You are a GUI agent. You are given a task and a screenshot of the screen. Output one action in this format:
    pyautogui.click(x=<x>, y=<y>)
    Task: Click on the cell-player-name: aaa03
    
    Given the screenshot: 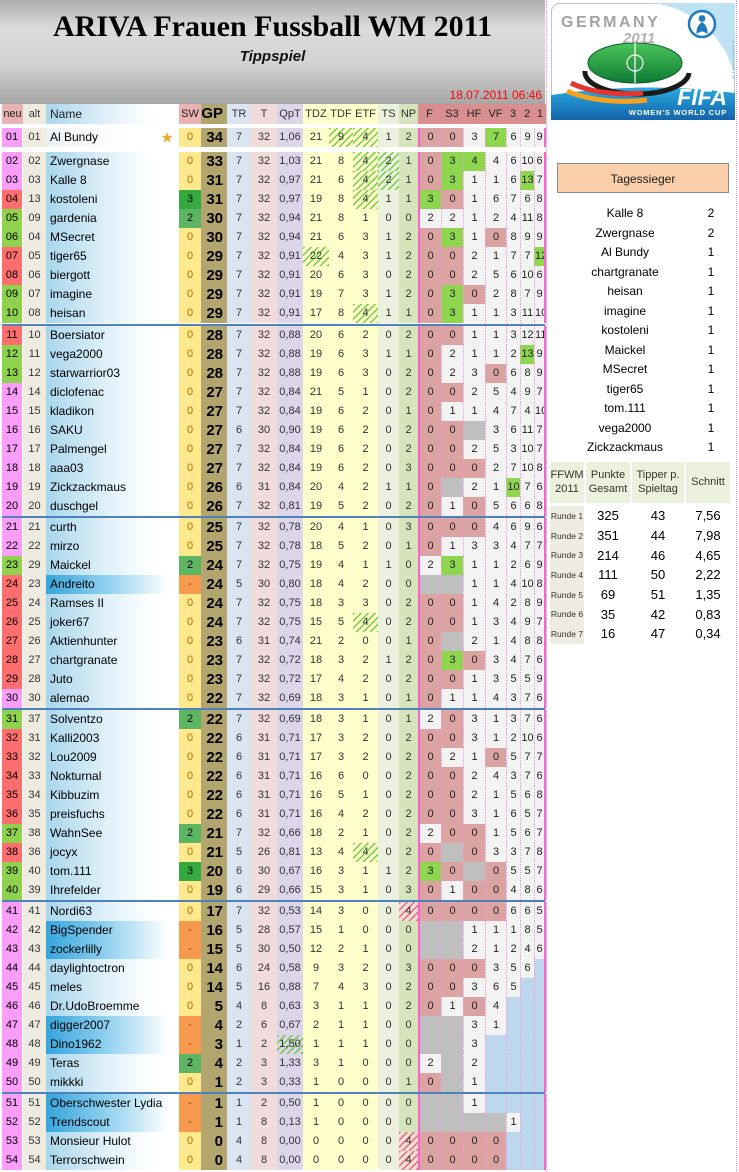 What is the action you would take?
    pyautogui.click(x=112, y=468)
    